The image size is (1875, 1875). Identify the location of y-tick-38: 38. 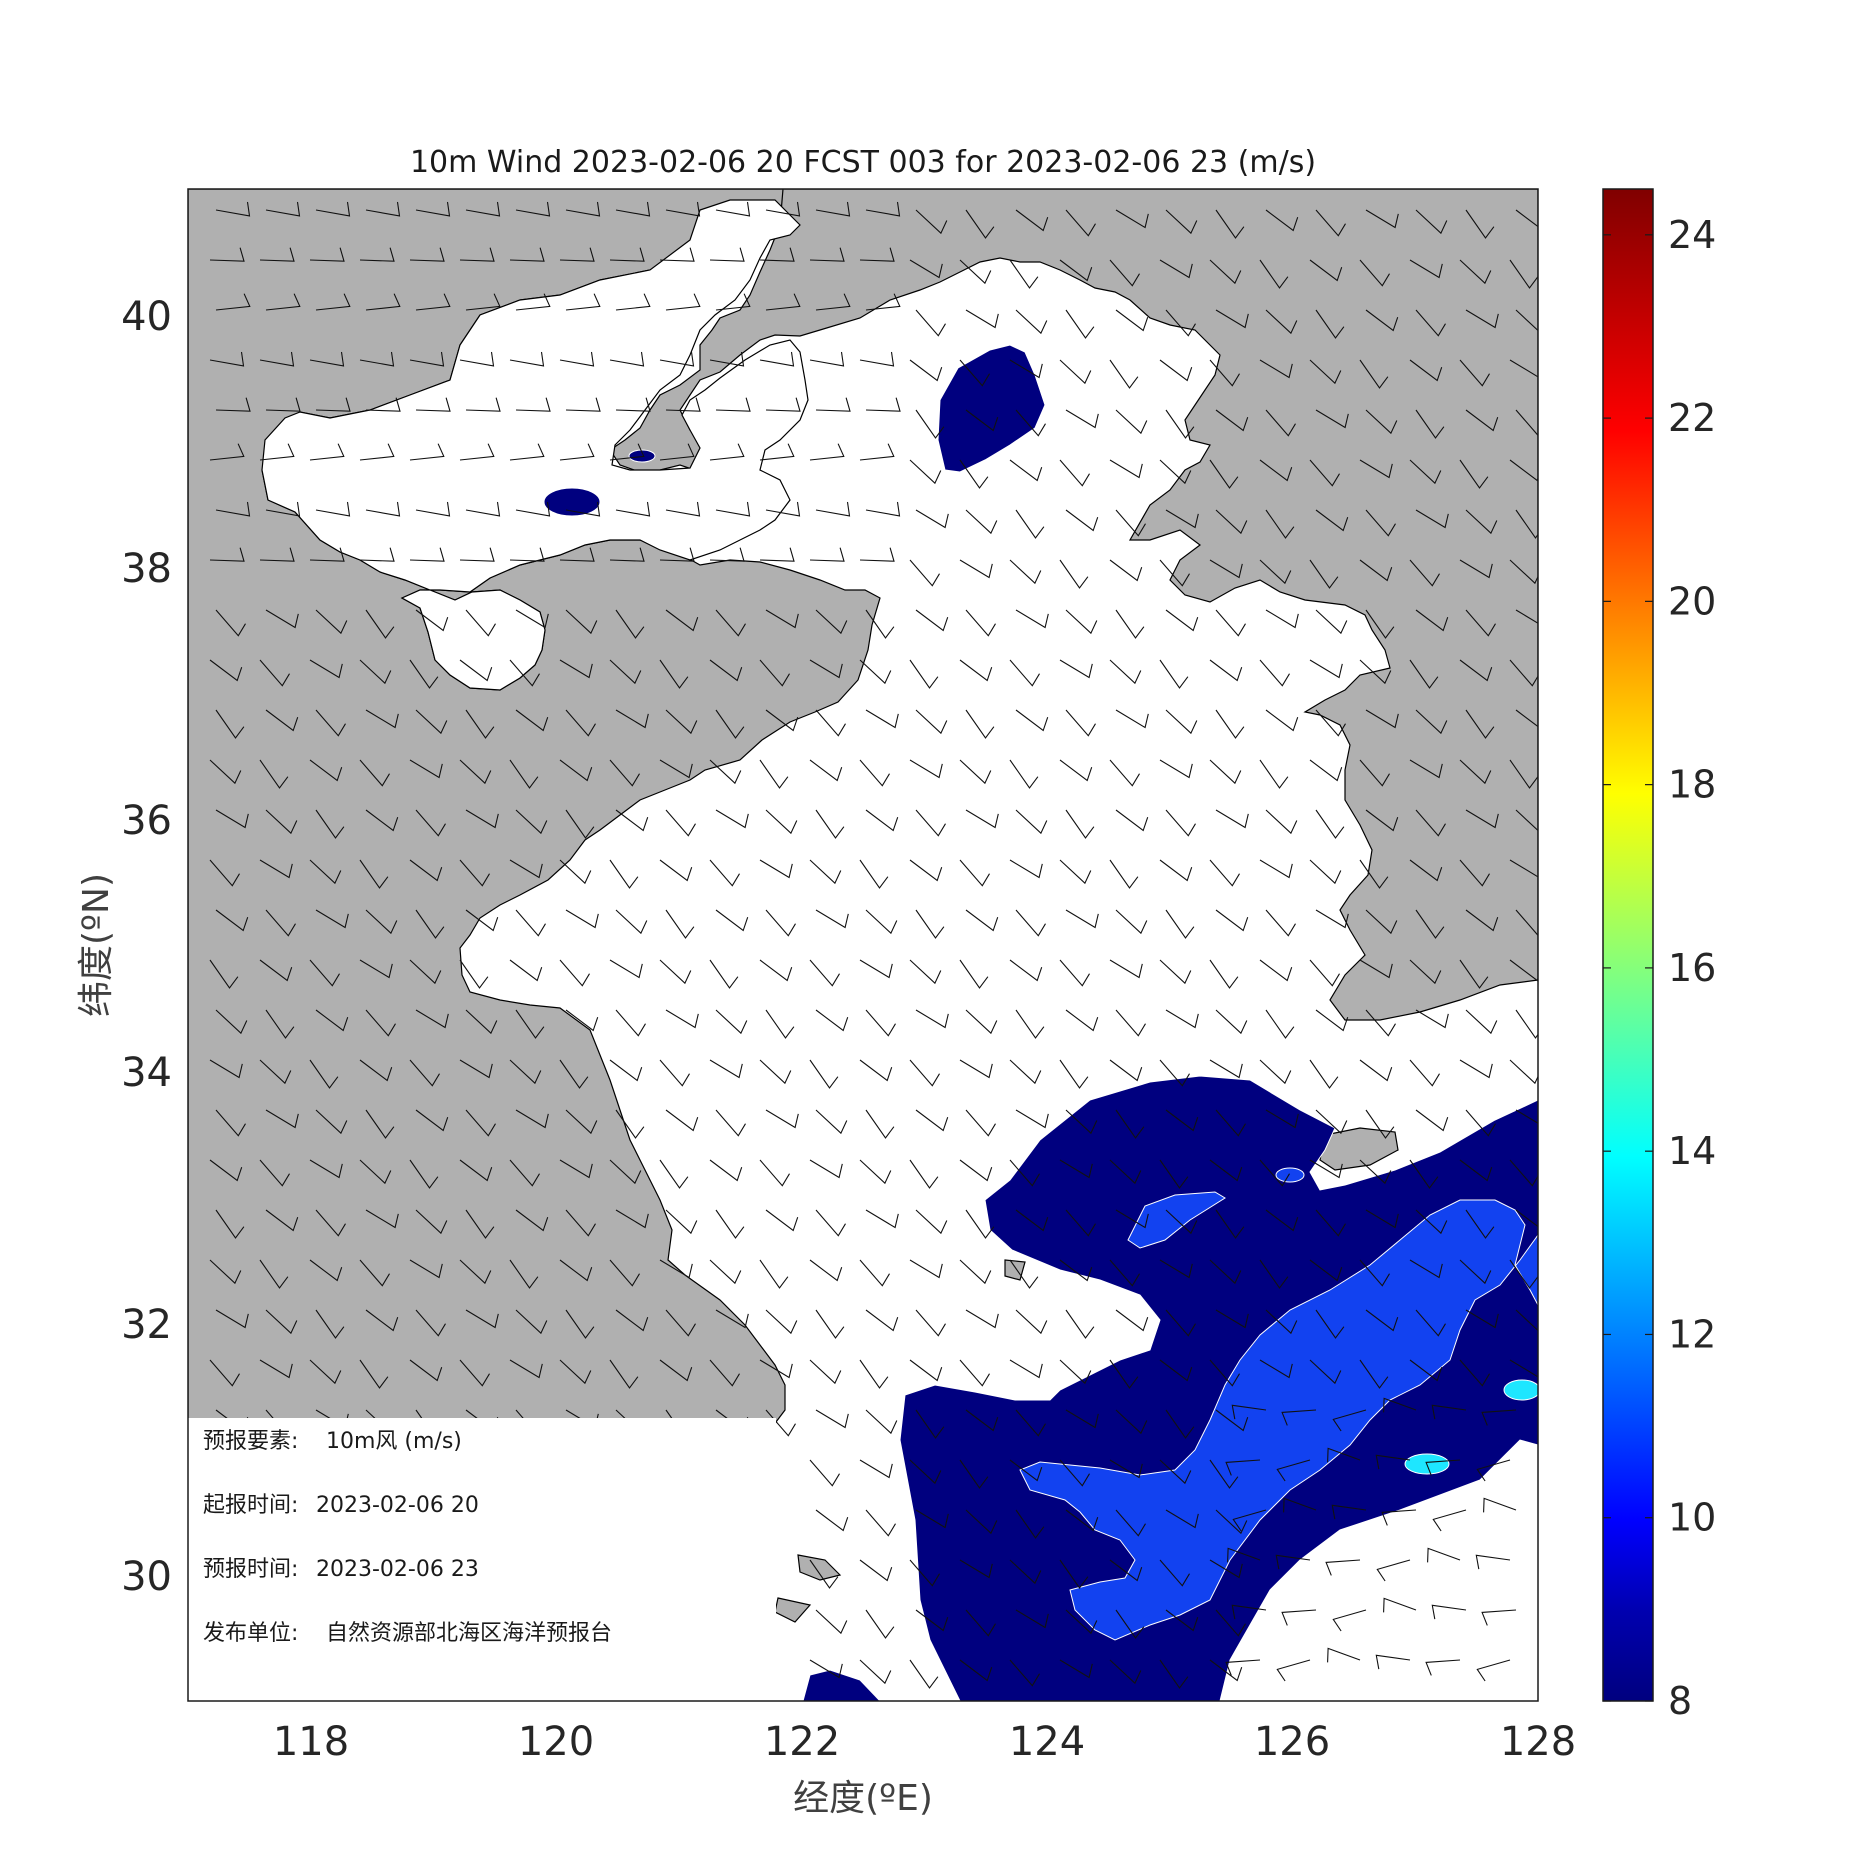
(146, 569).